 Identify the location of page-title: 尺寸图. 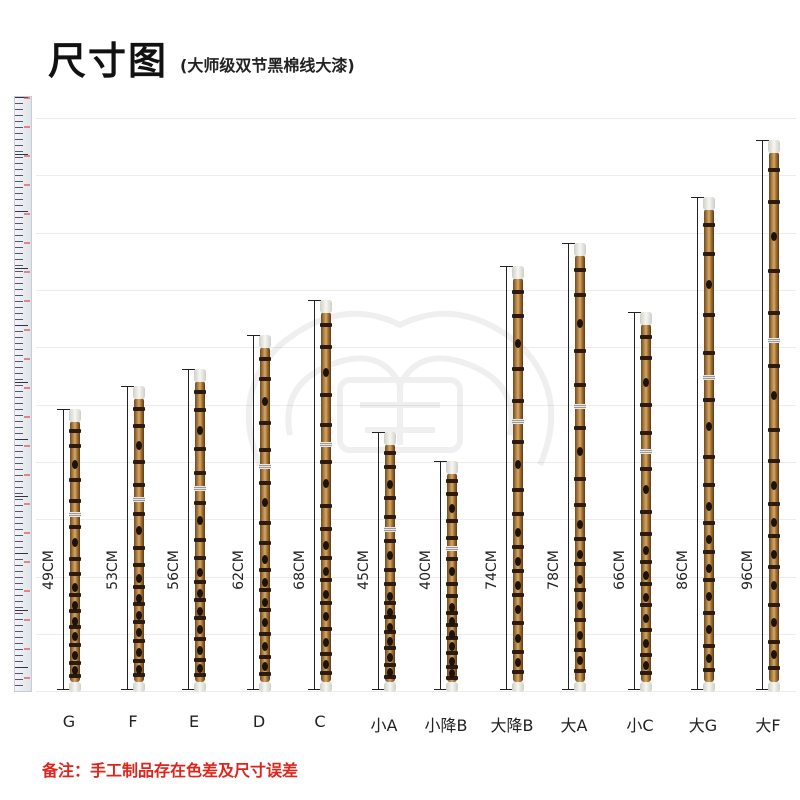
(108, 61).